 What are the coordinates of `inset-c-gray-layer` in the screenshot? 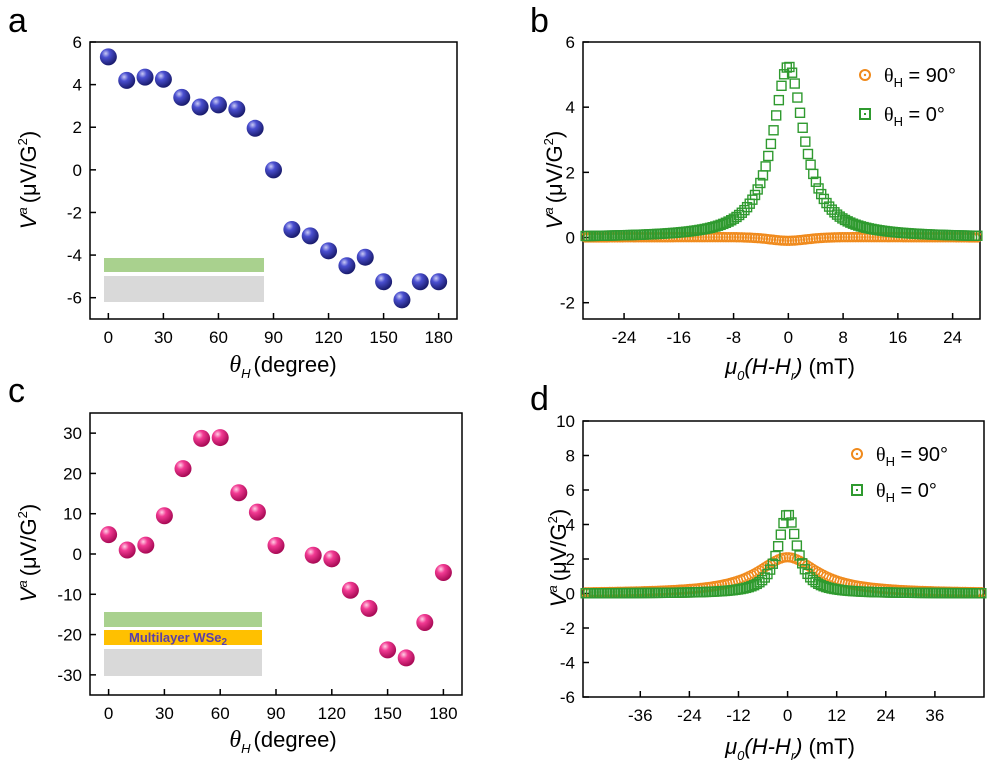 It's located at (183, 662).